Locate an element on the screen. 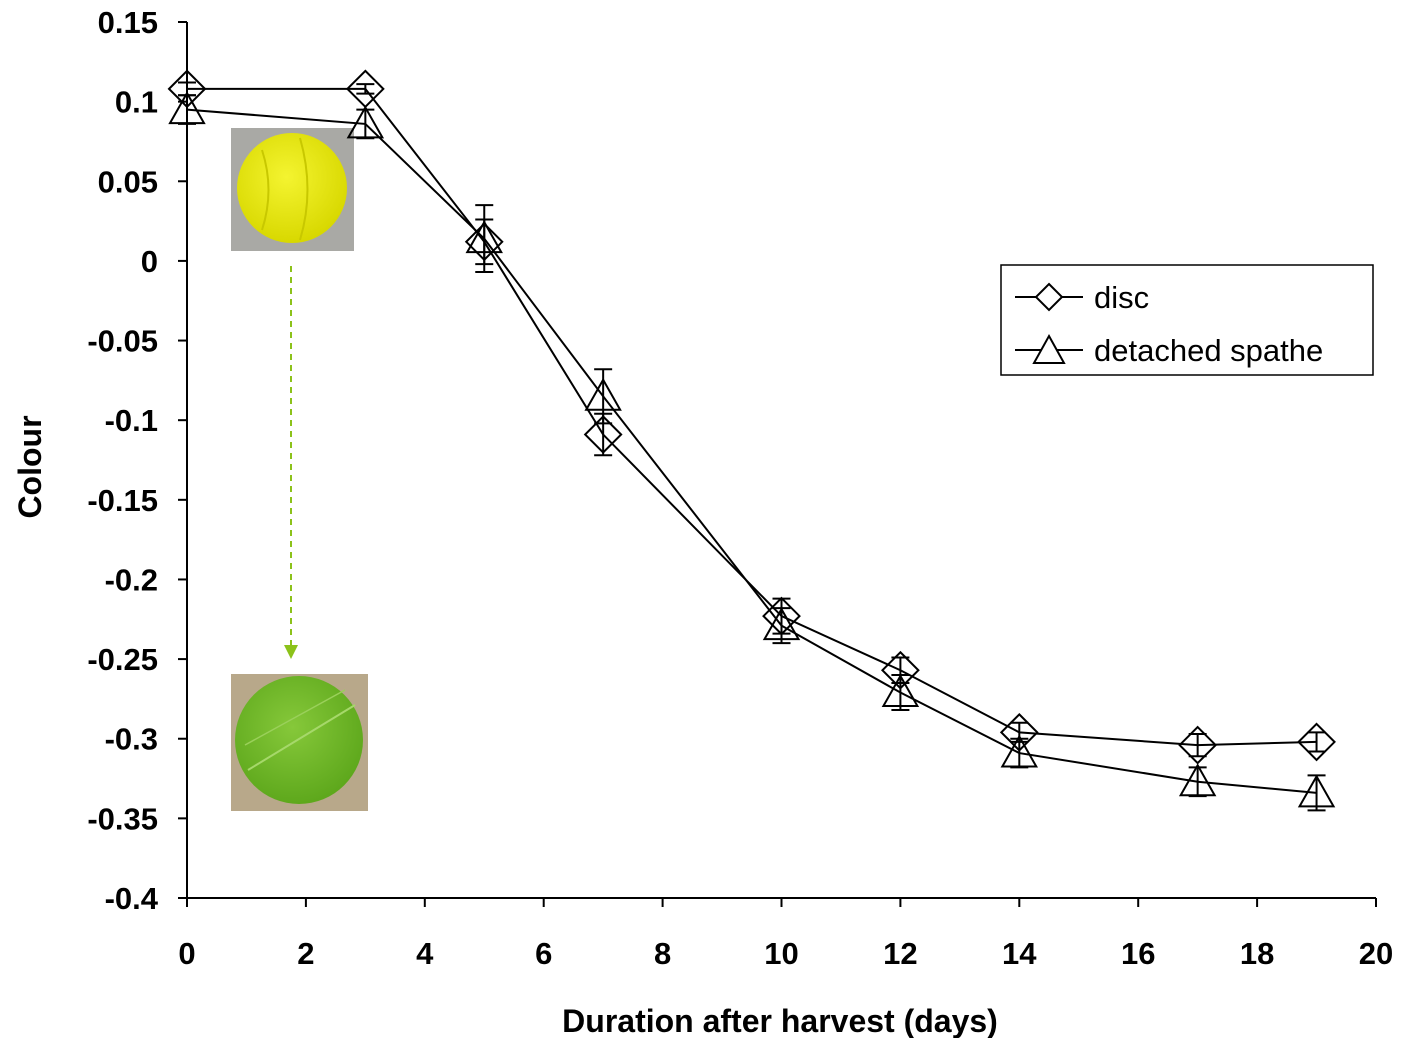  legend-marker-disc is located at coordinates (1049, 297).